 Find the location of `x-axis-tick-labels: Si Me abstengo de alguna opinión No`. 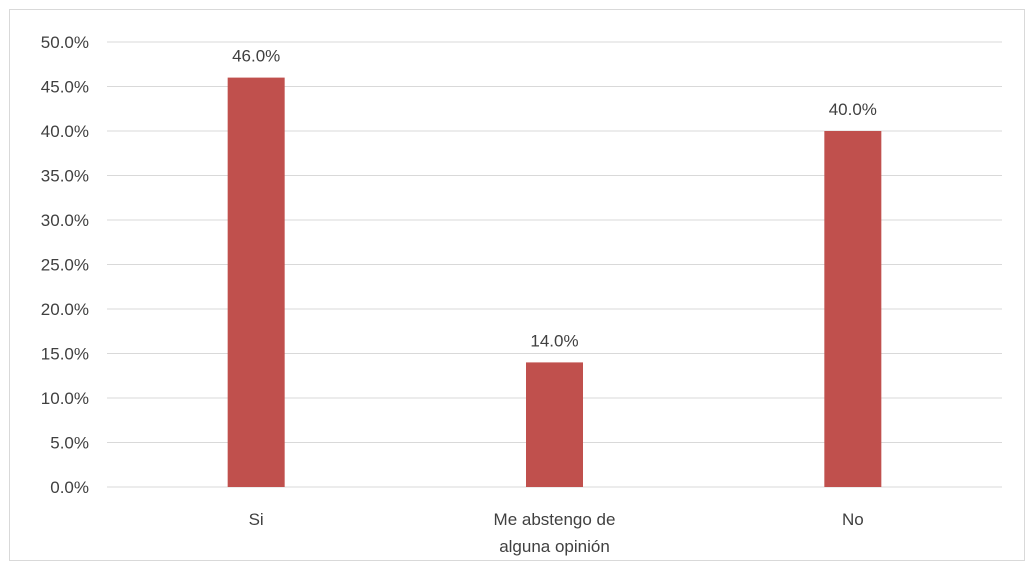

x-axis-tick-labels: Si Me abstengo de alguna opinión No is located at coordinates (556, 533).